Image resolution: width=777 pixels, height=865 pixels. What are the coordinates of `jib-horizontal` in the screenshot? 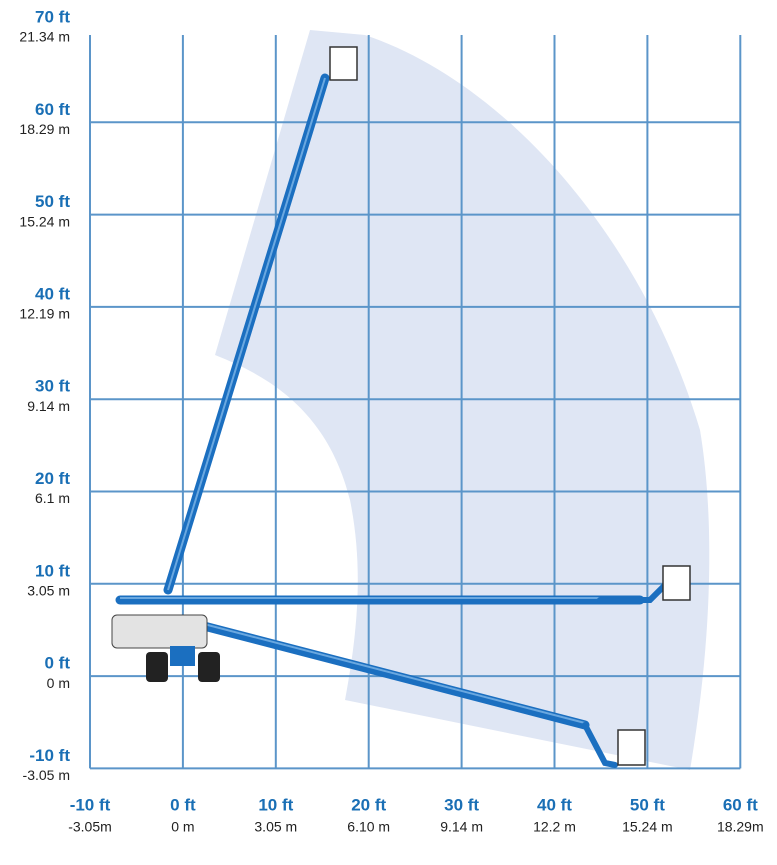 It's located at (632, 592).